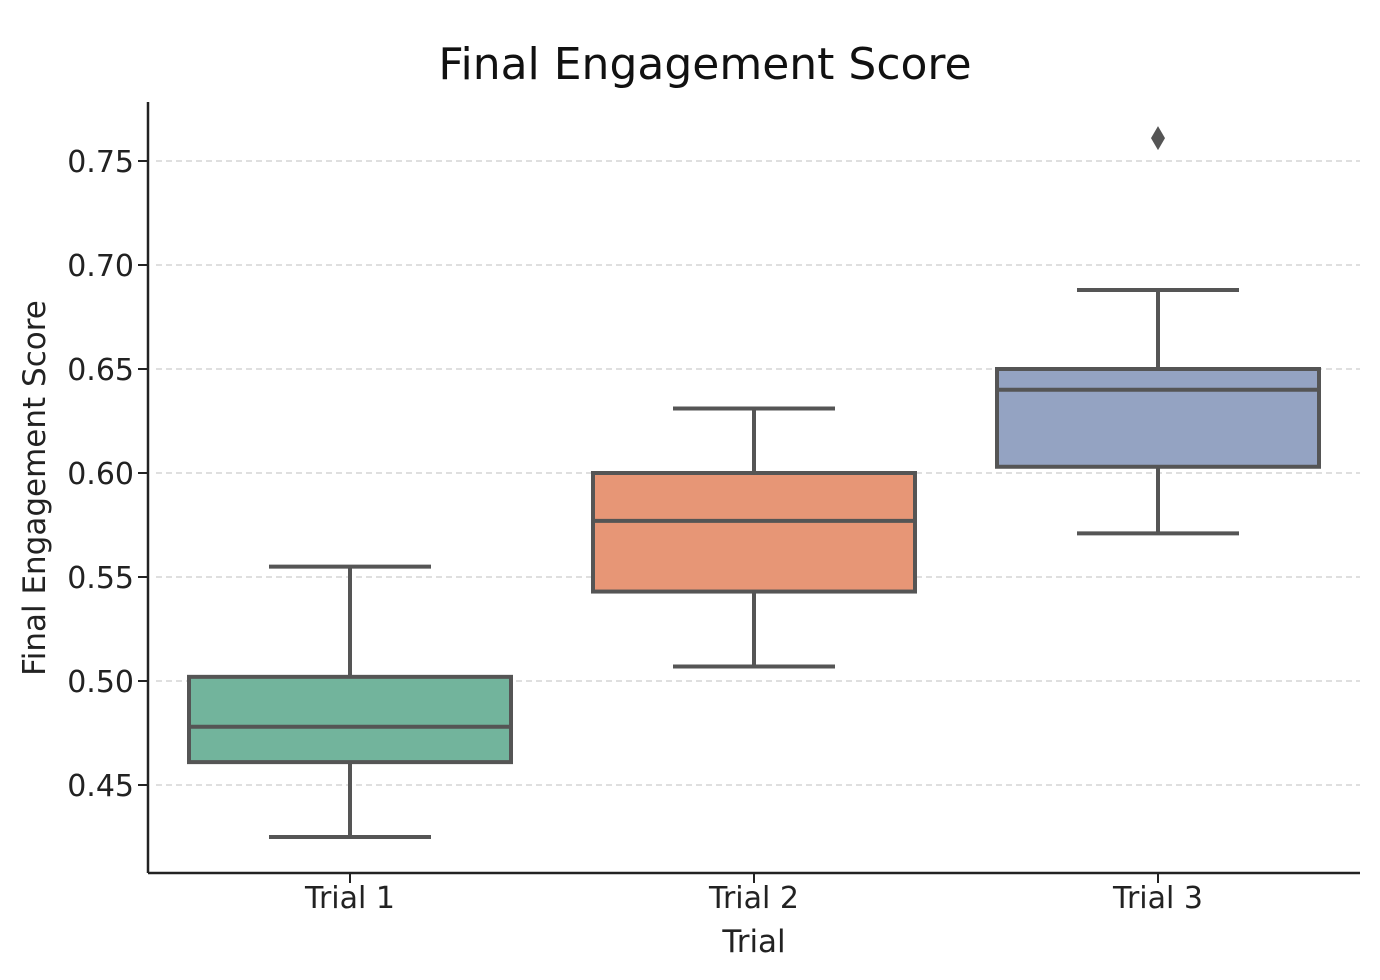 This screenshot has width=1380, height=980. I want to click on outlier-point, so click(1158, 138).